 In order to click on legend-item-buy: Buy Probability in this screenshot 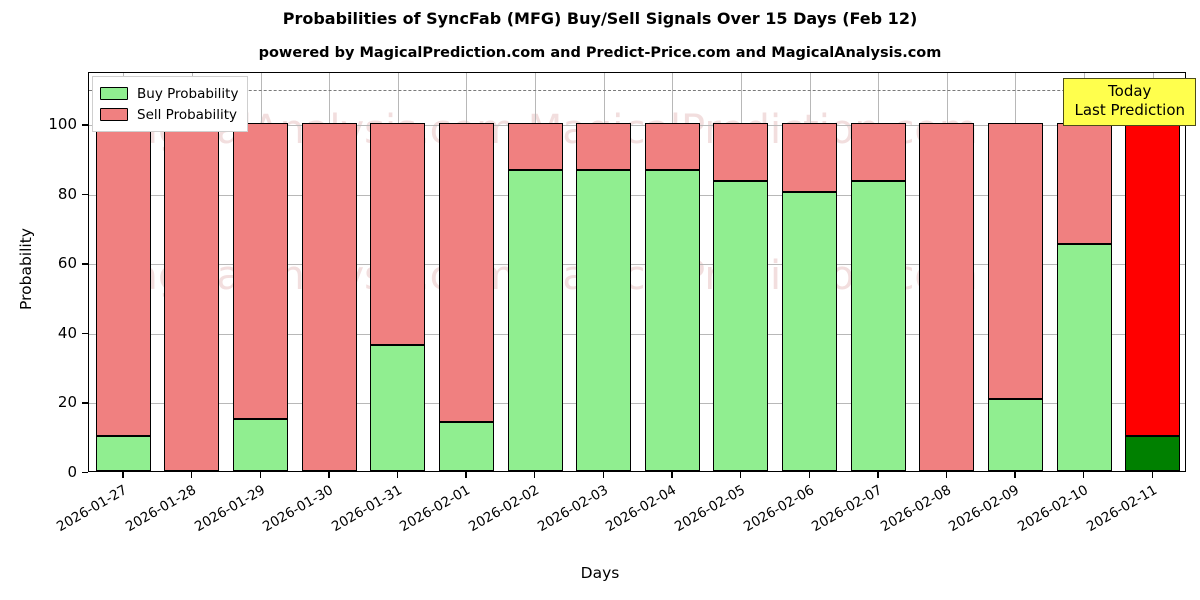, I will do `click(169, 93)`.